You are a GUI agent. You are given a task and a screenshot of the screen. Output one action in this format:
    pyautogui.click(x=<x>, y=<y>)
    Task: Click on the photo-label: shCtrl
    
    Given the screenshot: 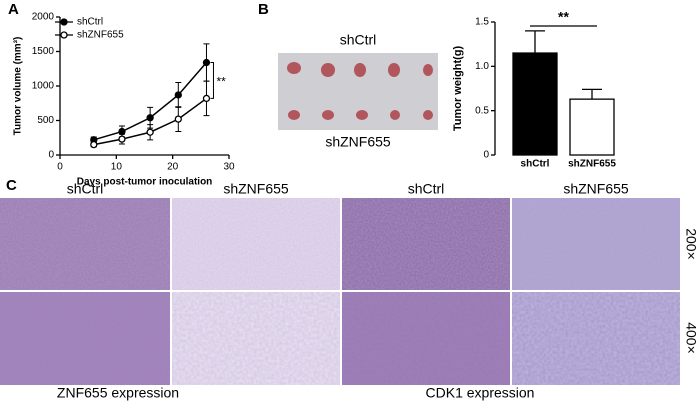 What is the action you would take?
    pyautogui.click(x=358, y=40)
    